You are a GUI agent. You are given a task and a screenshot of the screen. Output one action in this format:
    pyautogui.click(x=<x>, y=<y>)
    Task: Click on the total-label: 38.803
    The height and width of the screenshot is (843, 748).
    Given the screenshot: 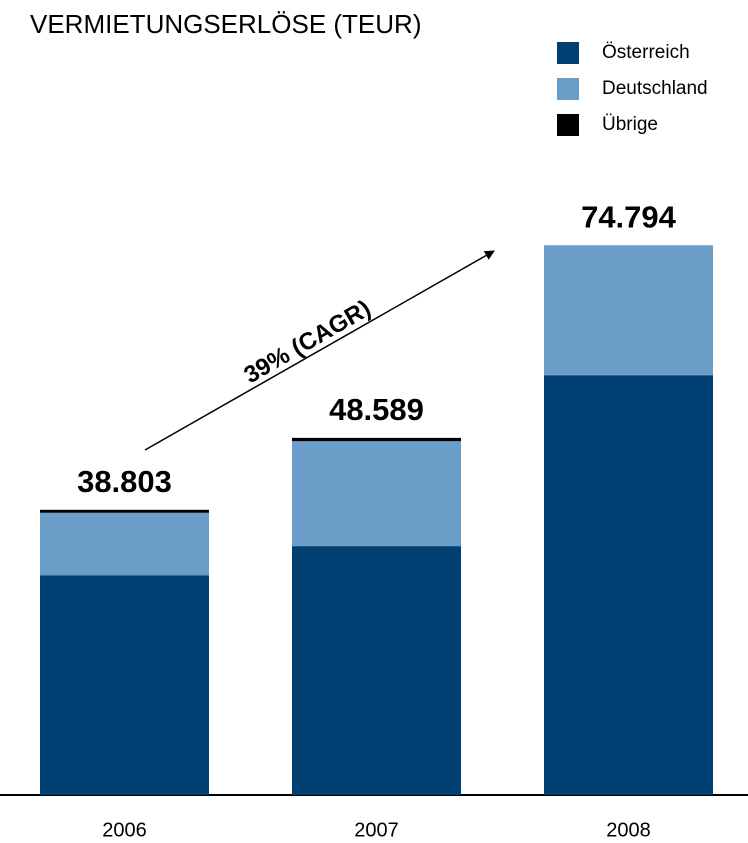 What is the action you would take?
    pyautogui.click(x=124, y=481)
    